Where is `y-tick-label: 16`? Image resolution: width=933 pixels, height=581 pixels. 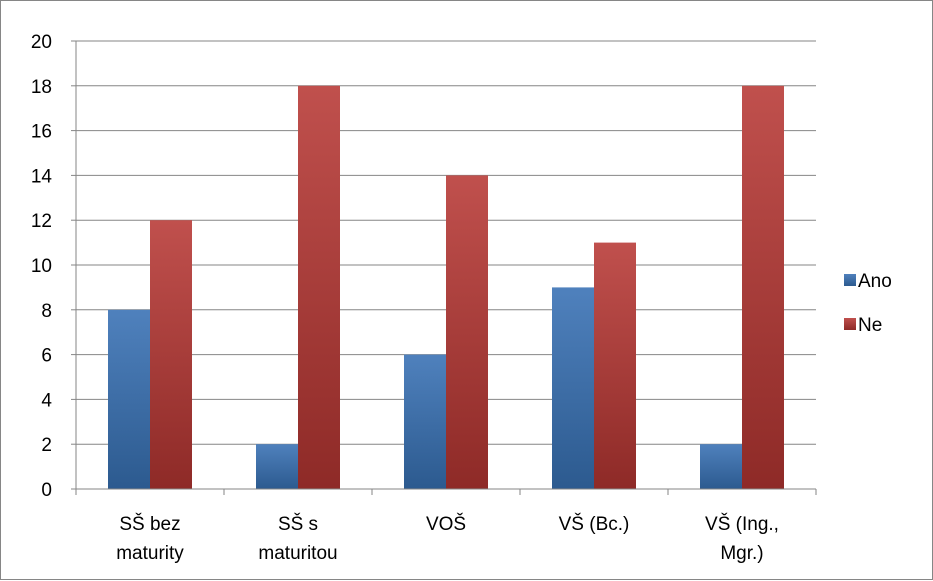
y-tick-label: 16 is located at coordinates (41, 132).